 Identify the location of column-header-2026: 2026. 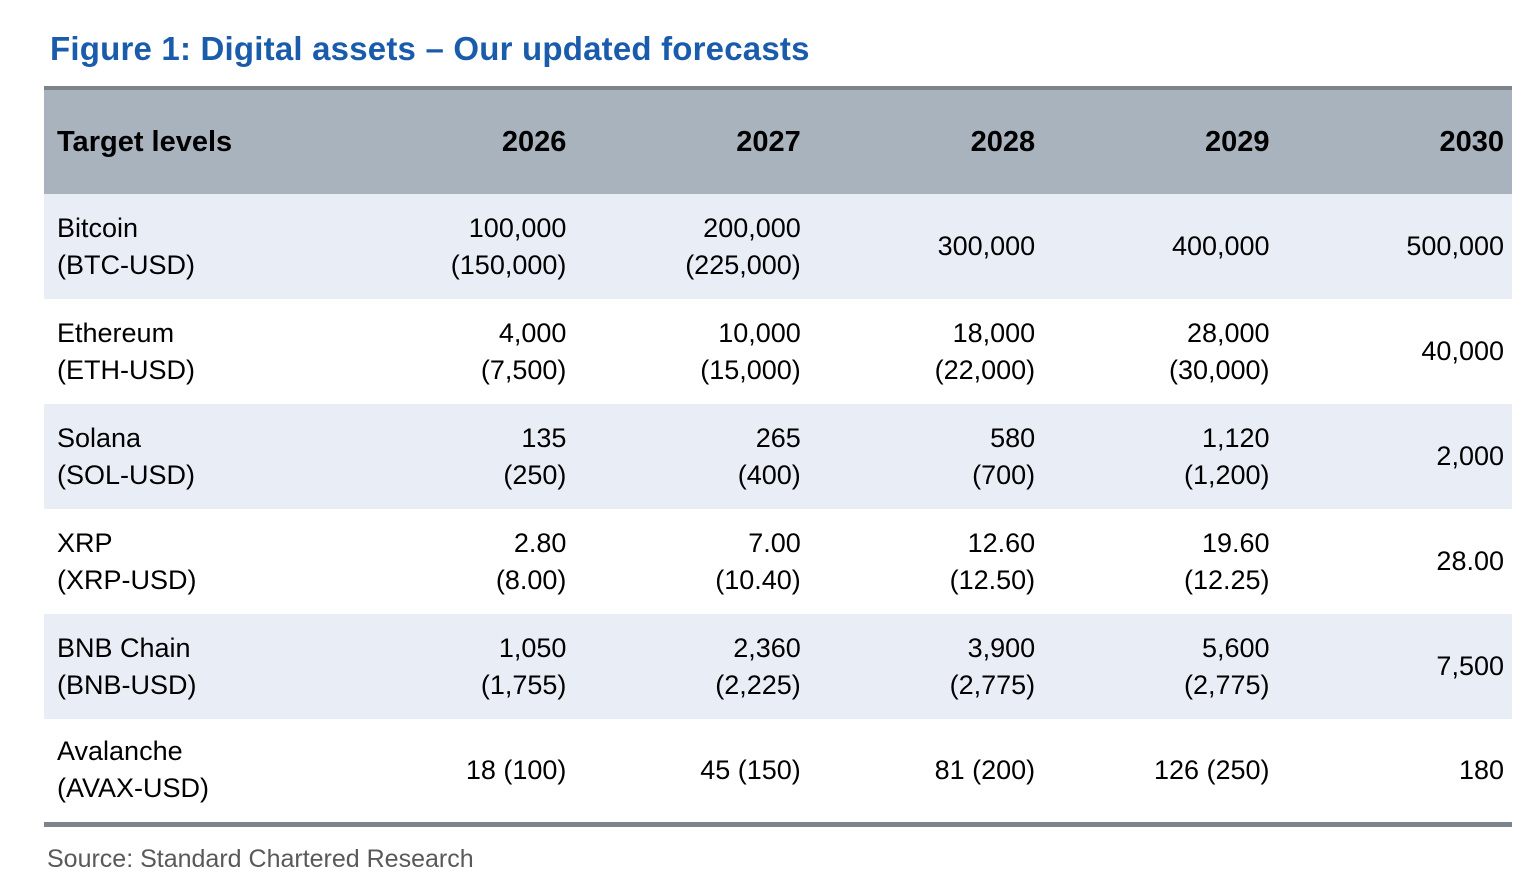
(534, 141).